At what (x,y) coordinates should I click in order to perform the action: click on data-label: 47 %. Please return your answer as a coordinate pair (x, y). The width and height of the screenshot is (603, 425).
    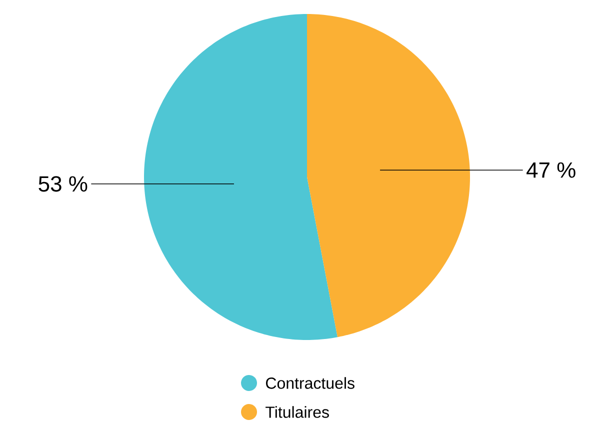
    Looking at the image, I should click on (551, 170).